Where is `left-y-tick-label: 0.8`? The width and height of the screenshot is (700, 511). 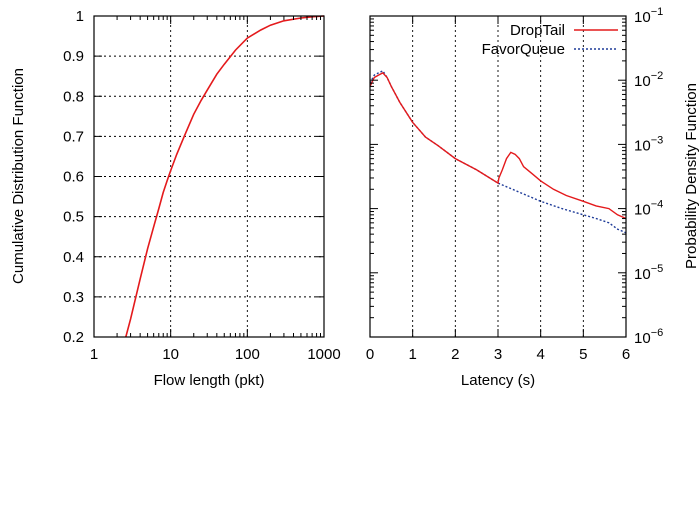 left-y-tick-label: 0.8 is located at coordinates (73, 96).